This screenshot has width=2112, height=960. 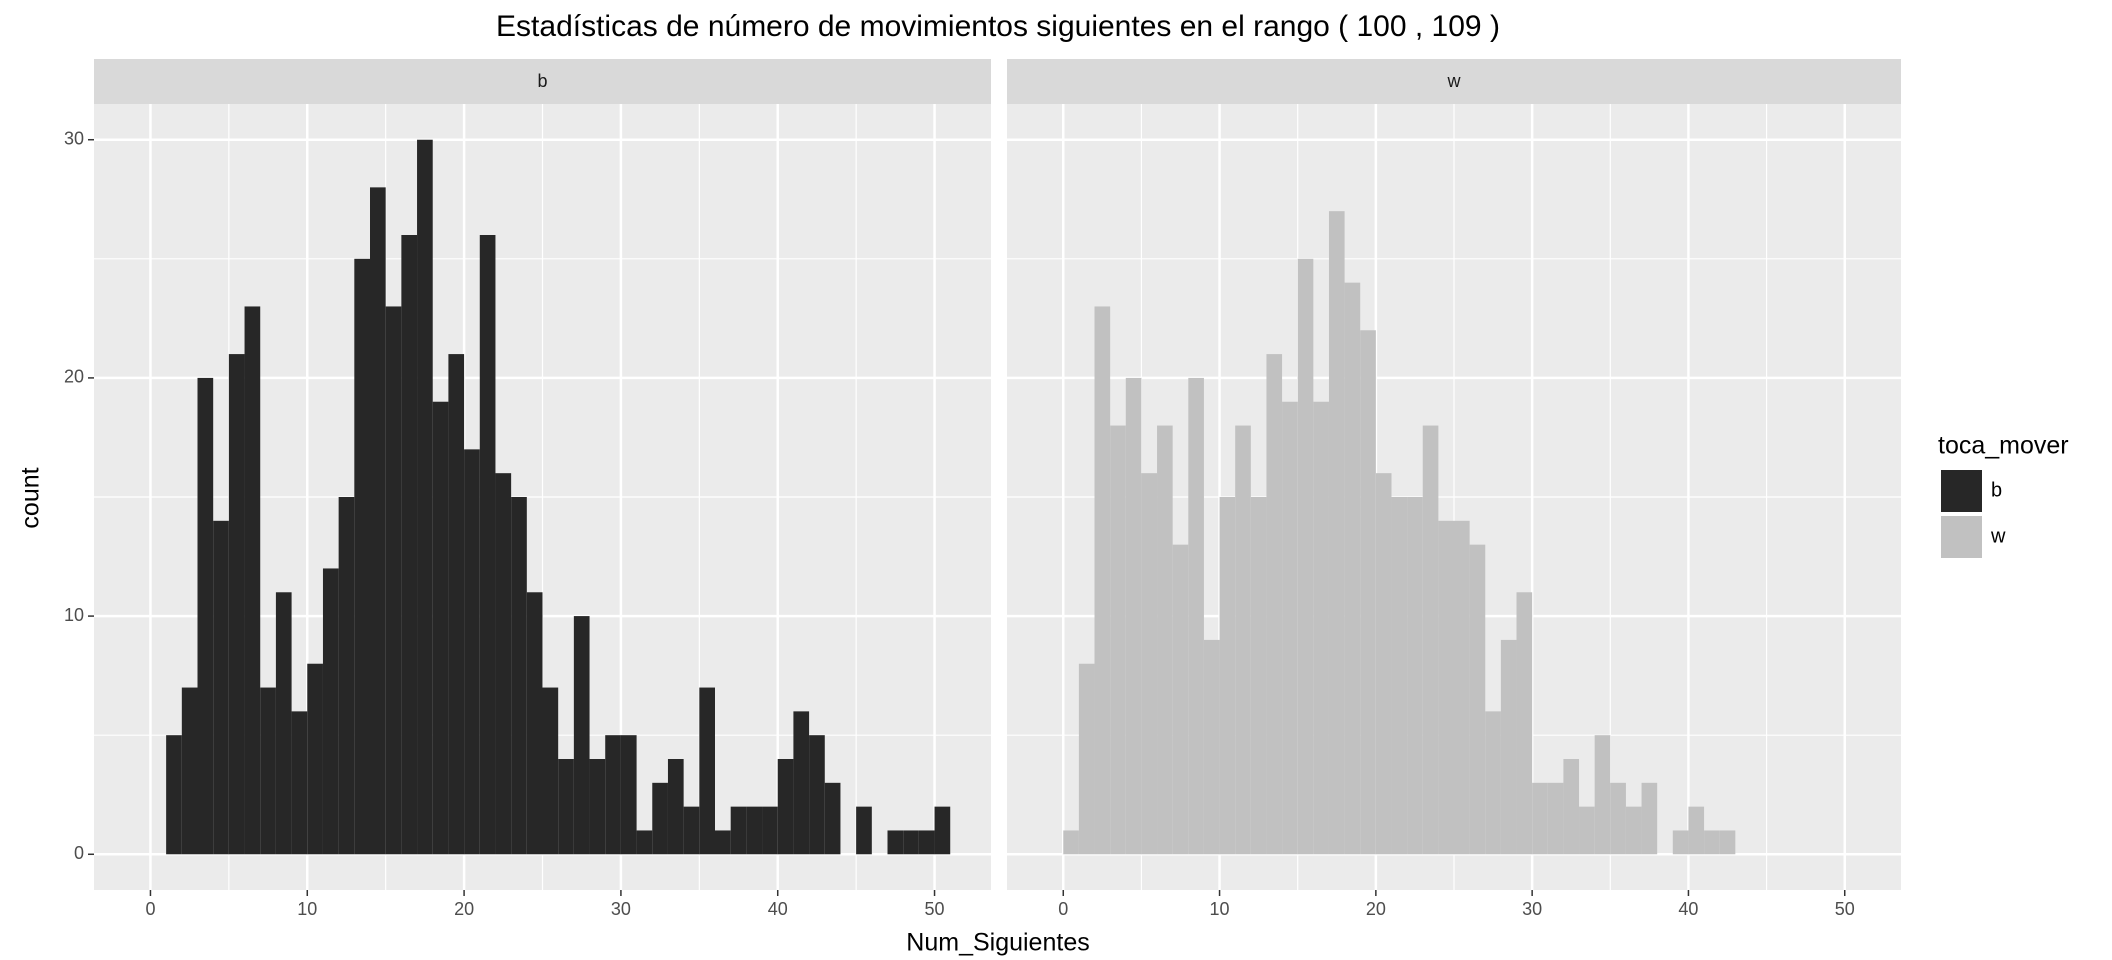 What do you see at coordinates (74, 138) in the screenshot?
I see `y-tick-label: 30` at bounding box center [74, 138].